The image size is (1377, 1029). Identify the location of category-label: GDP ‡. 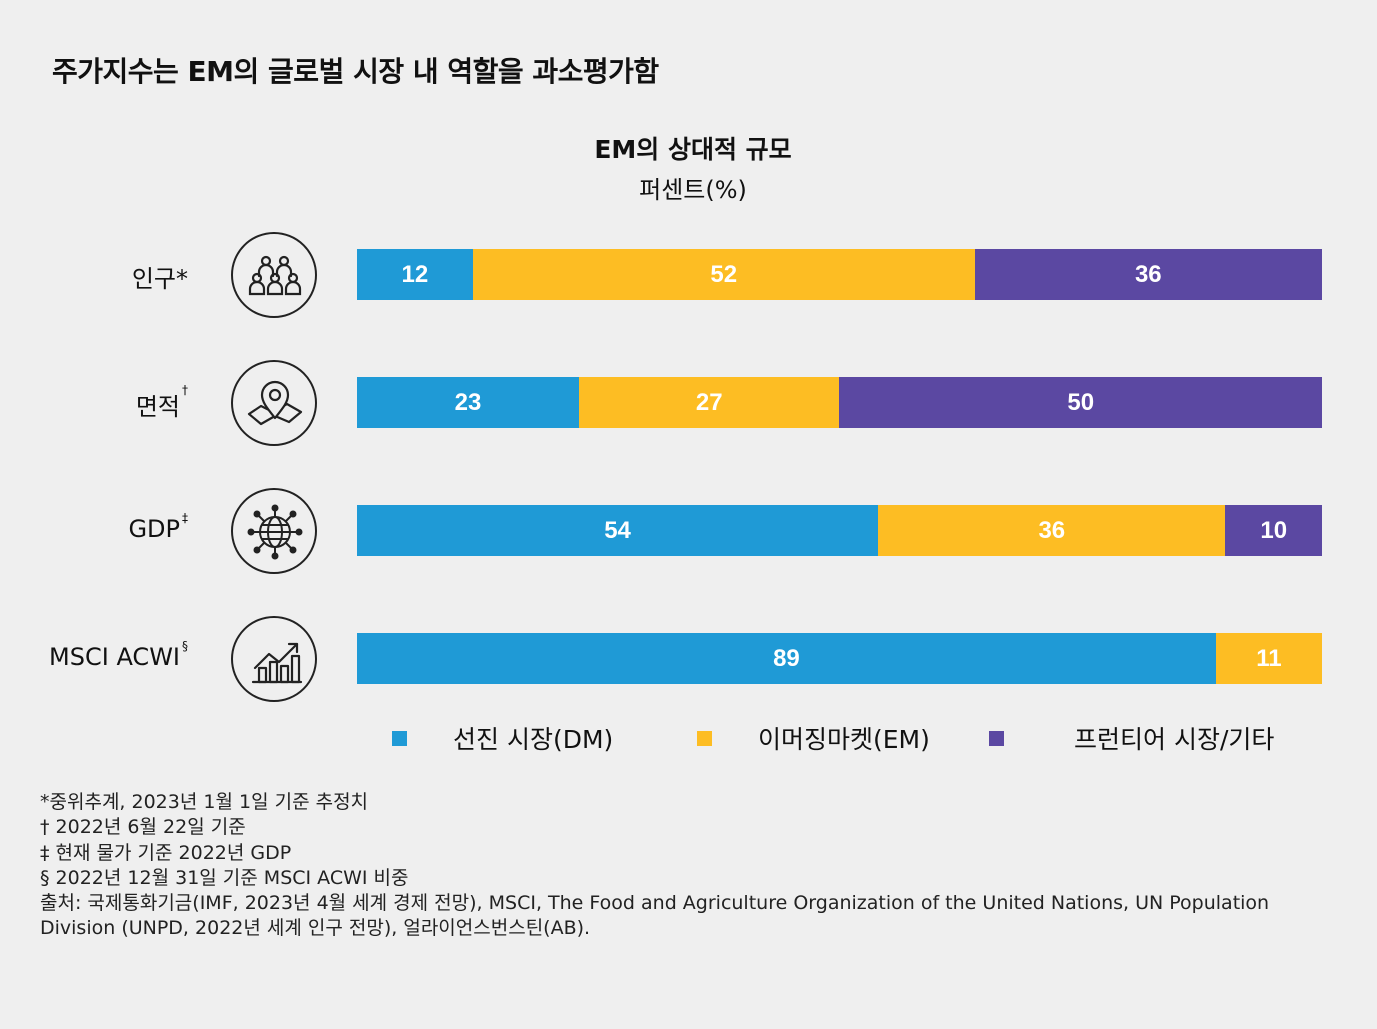
(94, 527).